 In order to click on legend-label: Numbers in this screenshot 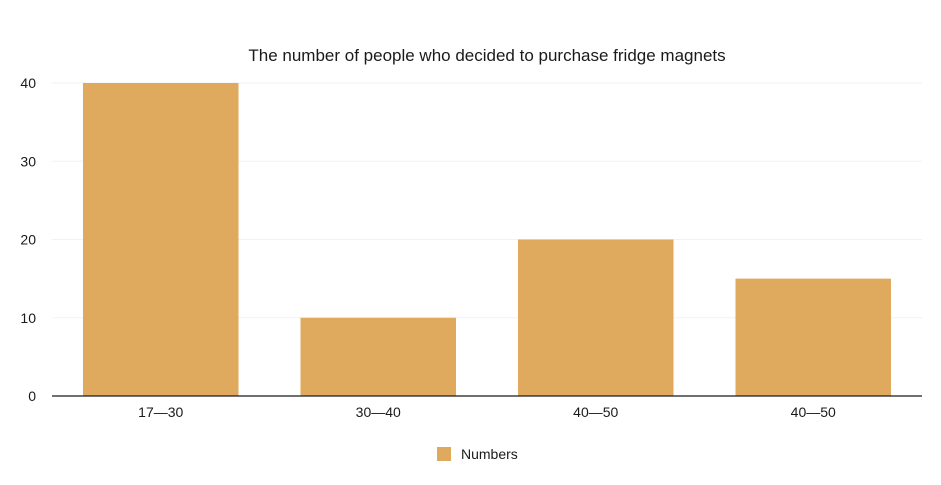, I will do `click(489, 454)`.